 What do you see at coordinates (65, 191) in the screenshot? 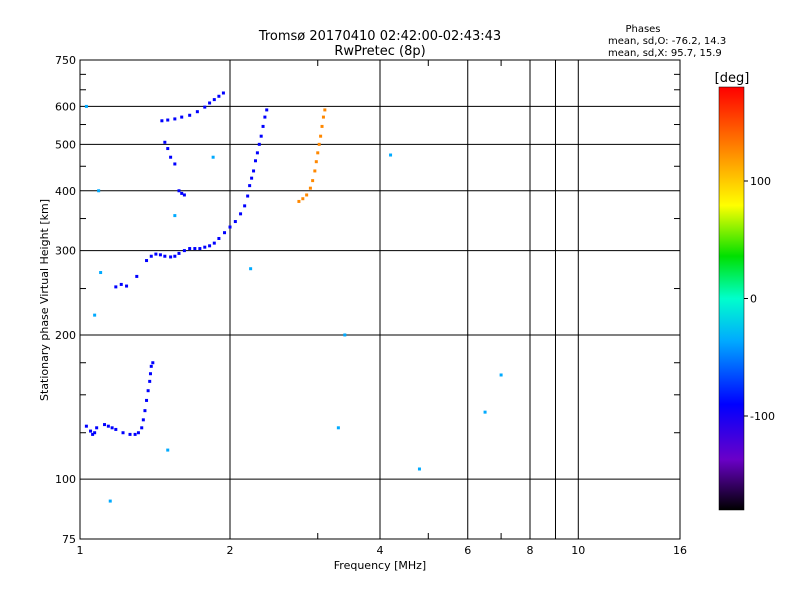
I see `y-tick-label: 400` at bounding box center [65, 191].